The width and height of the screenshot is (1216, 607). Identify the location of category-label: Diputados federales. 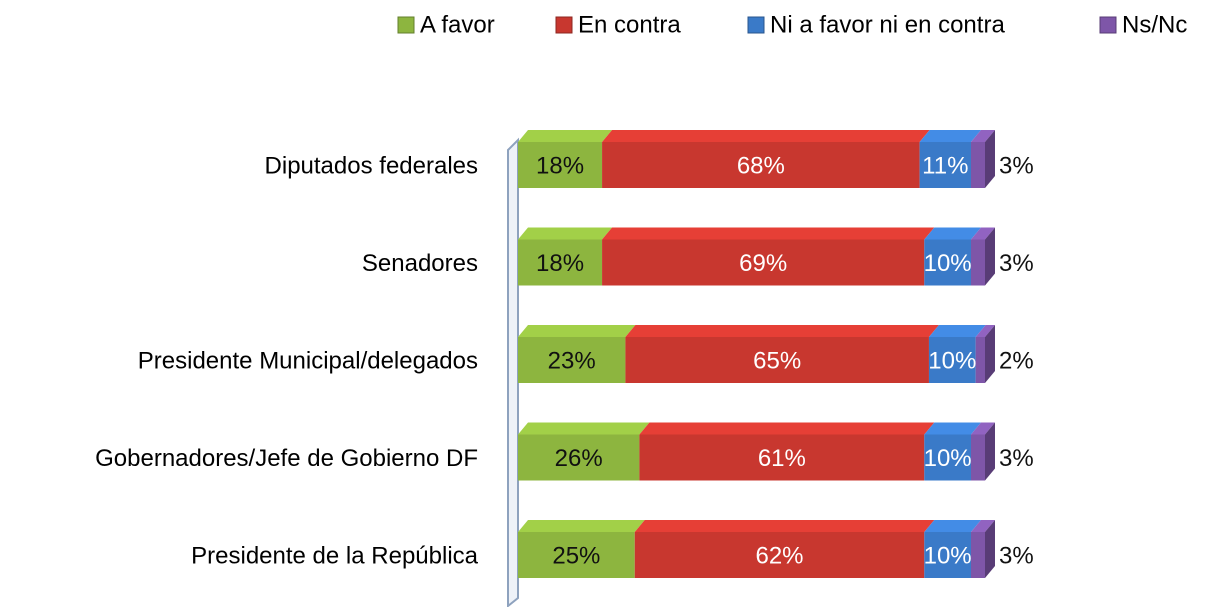
(371, 165).